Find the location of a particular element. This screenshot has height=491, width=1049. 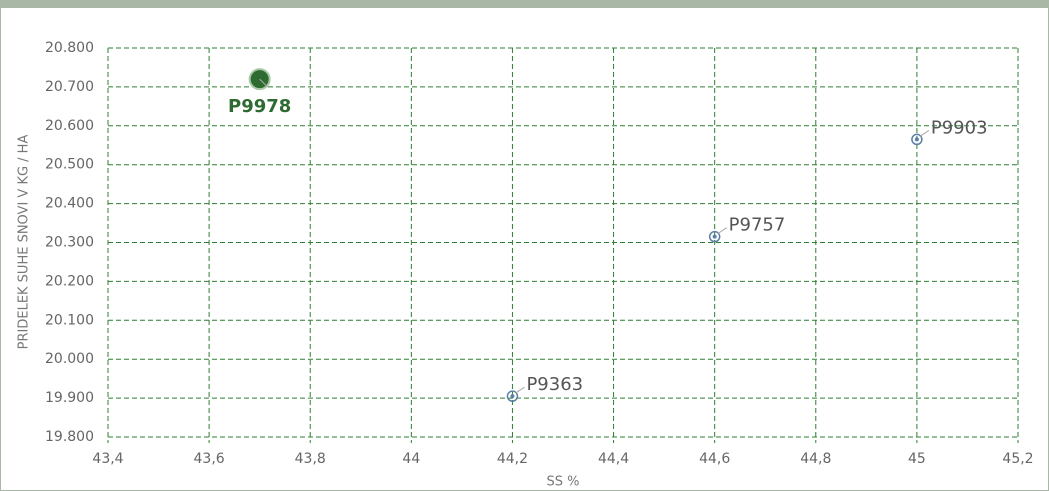

y-tick-label: 20.100 is located at coordinates (69, 320).